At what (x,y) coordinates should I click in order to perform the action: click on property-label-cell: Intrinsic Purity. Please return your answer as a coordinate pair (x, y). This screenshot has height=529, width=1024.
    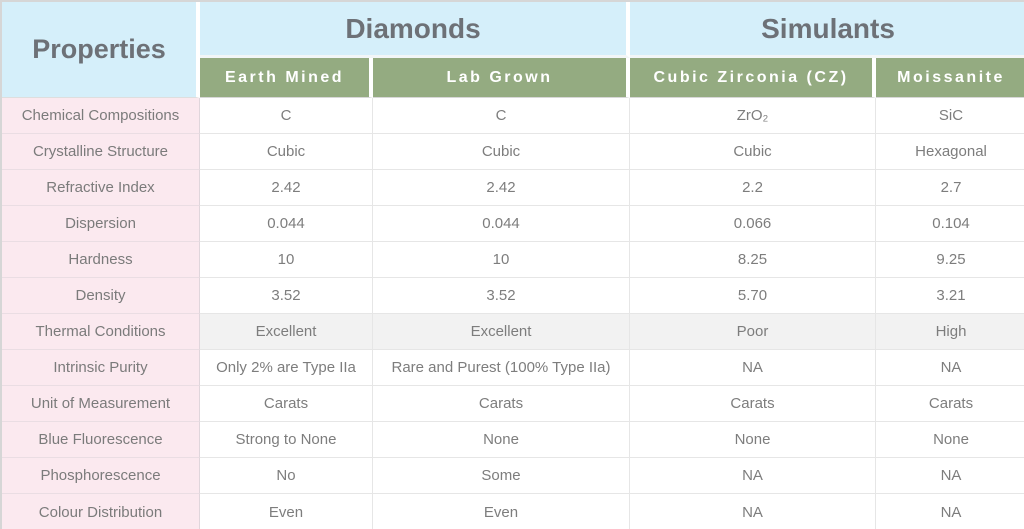
    Looking at the image, I should click on (101, 368).